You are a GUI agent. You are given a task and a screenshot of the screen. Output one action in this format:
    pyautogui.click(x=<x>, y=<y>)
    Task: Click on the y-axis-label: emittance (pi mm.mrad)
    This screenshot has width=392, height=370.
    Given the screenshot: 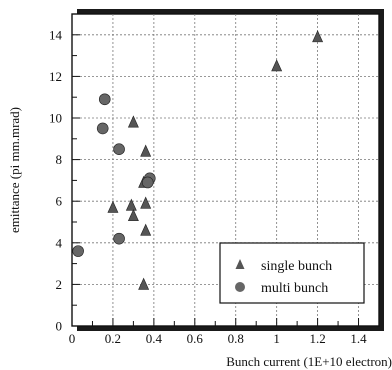 What is the action you would take?
    pyautogui.click(x=14, y=170)
    